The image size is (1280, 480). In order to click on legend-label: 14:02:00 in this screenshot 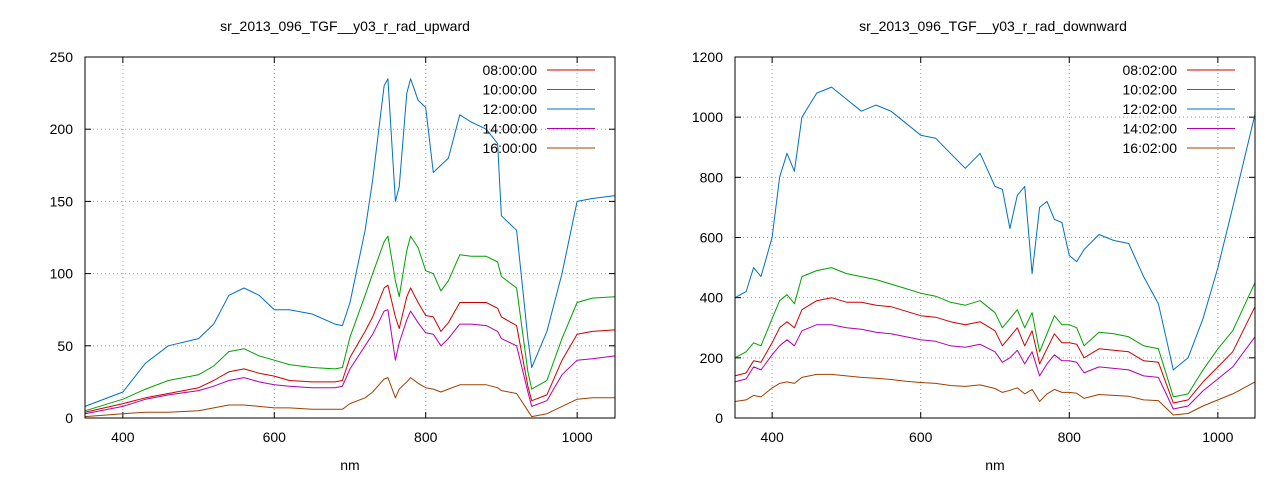, I will do `click(1150, 129)`.